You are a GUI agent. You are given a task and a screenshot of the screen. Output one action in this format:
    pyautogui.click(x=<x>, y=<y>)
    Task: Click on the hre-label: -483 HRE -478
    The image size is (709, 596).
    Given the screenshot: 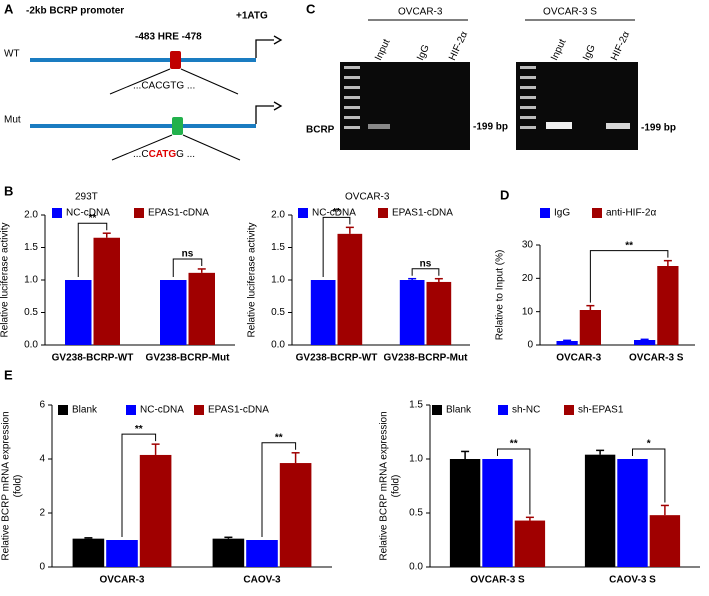 What is the action you would take?
    pyautogui.click(x=168, y=37)
    